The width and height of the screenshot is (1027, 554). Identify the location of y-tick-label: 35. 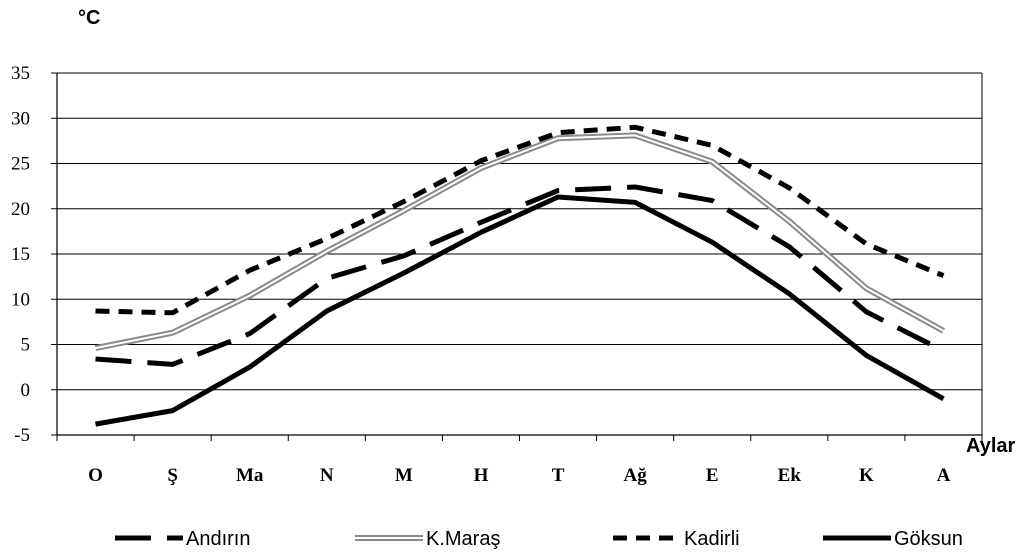
(20, 73).